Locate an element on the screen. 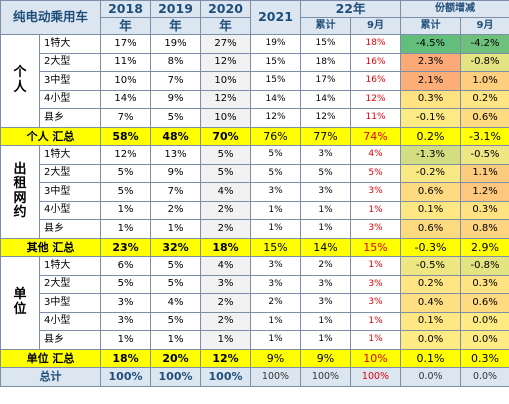 The height and width of the screenshot is (404, 509). cell-v2021: 2% is located at coordinates (276, 303).